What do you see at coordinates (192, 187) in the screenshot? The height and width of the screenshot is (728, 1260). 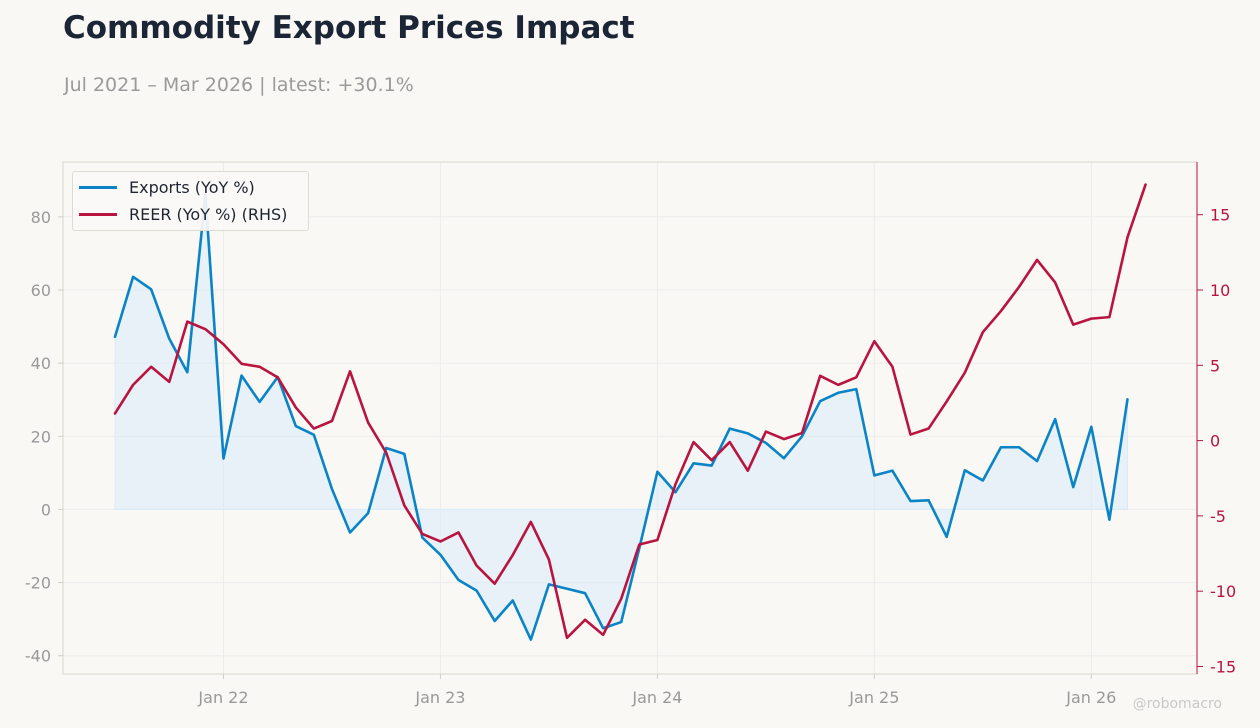 I see `legend-label-exports: Exports (YoY %)` at bounding box center [192, 187].